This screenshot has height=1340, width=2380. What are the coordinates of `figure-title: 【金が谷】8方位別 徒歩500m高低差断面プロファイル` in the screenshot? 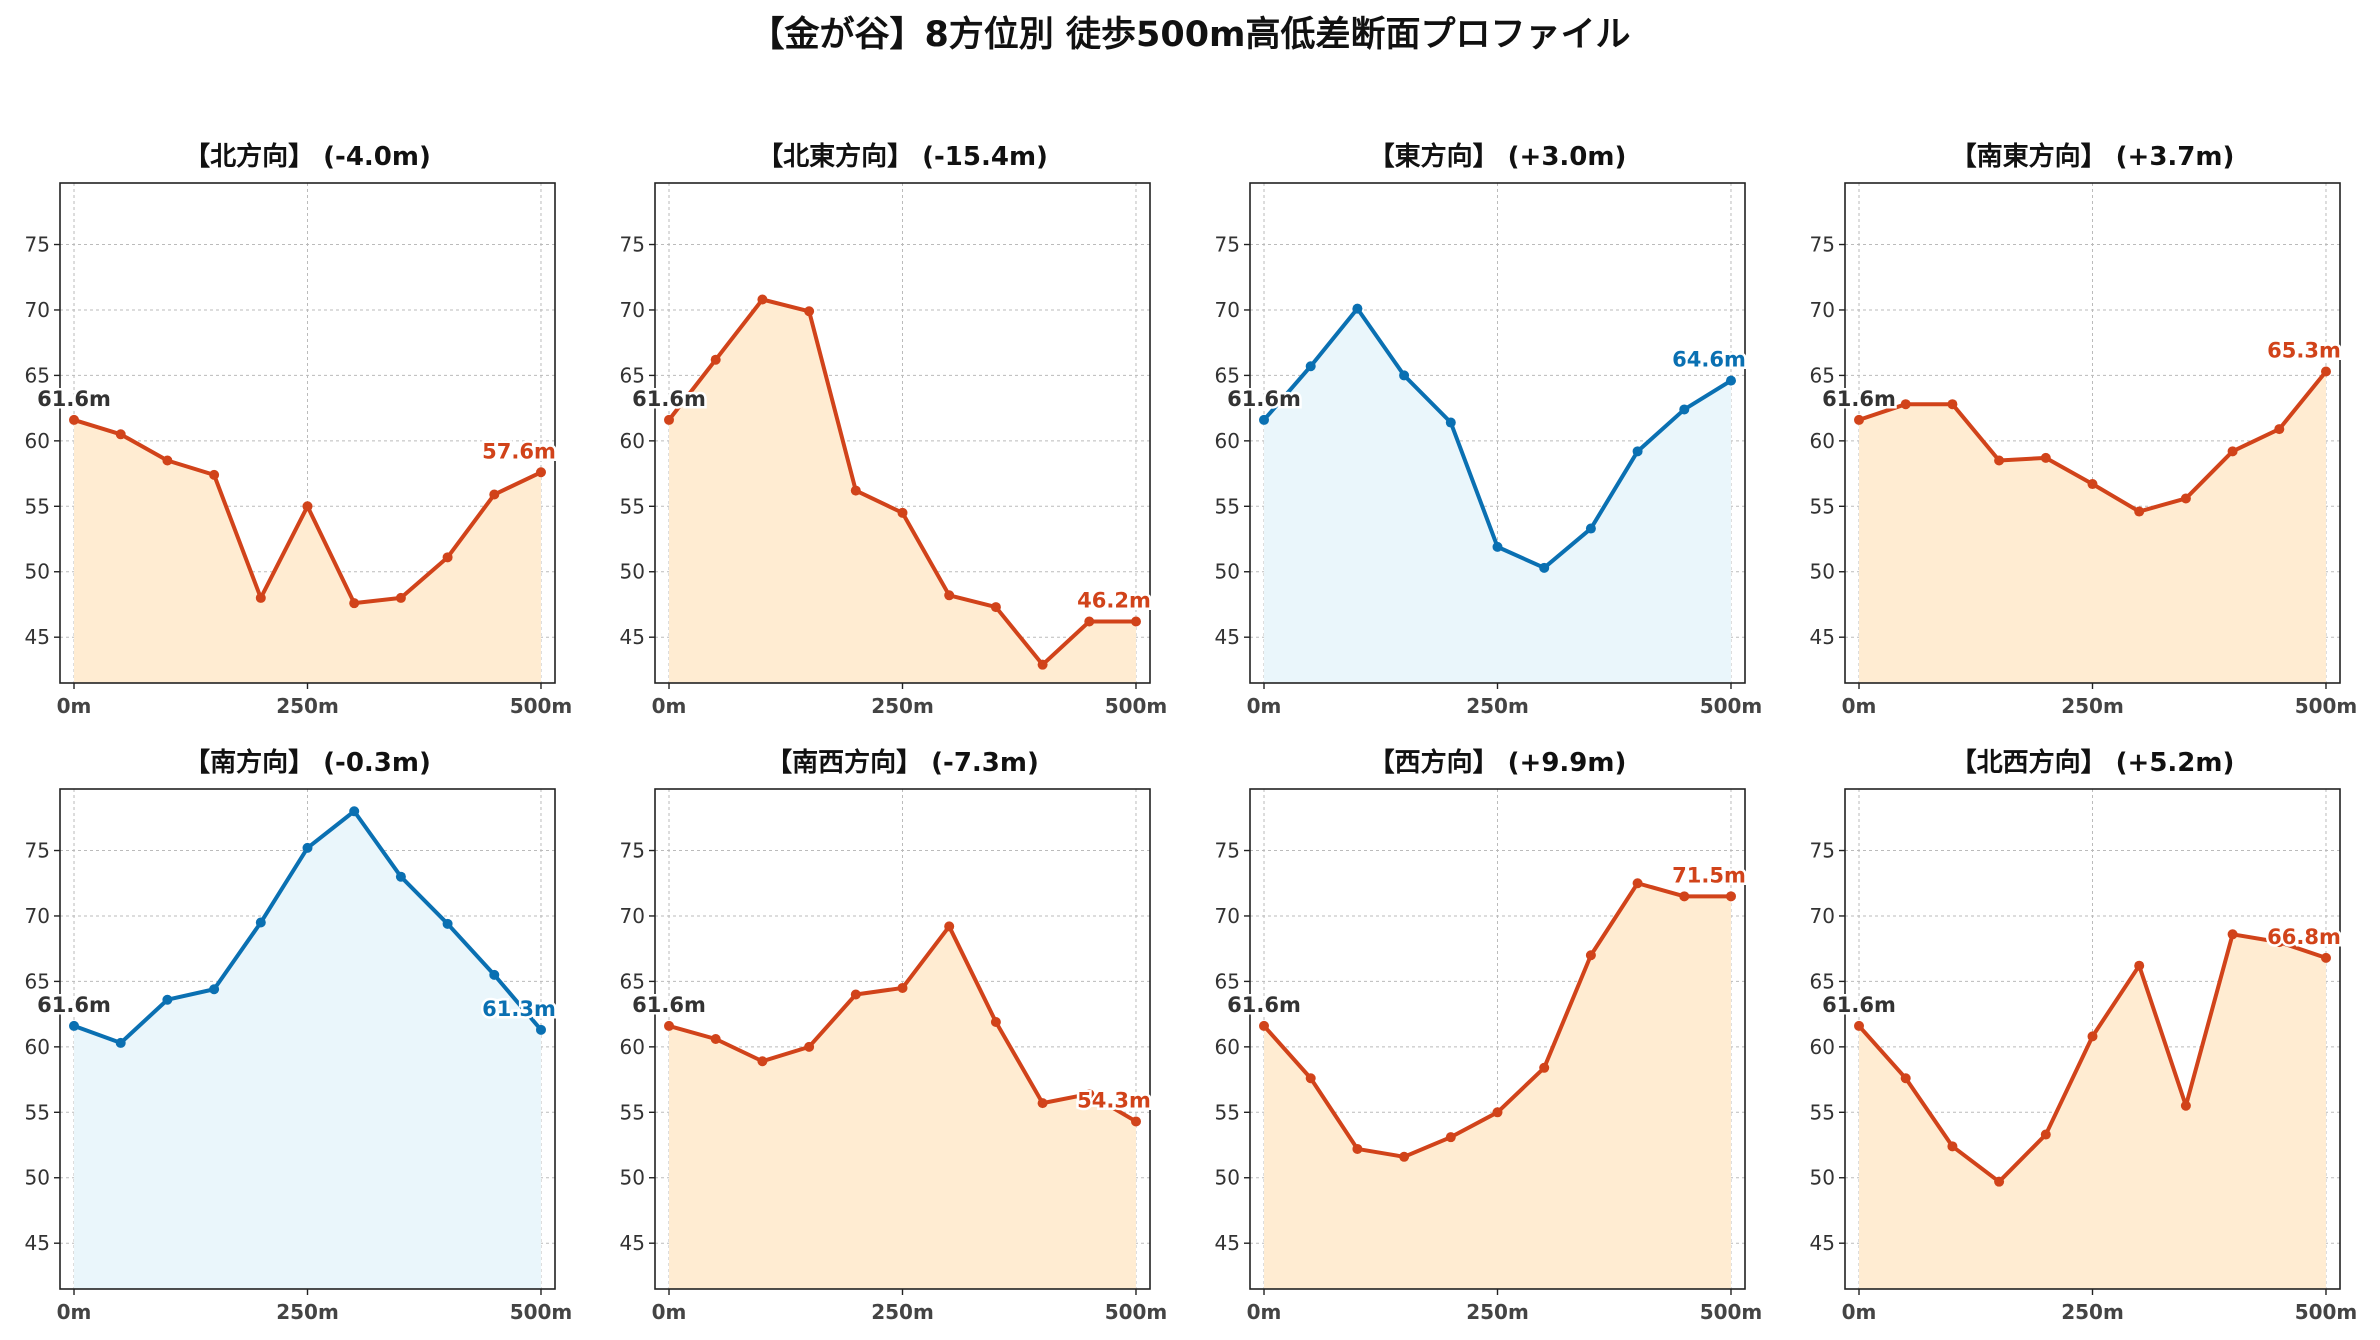 It's located at (1190, 35).